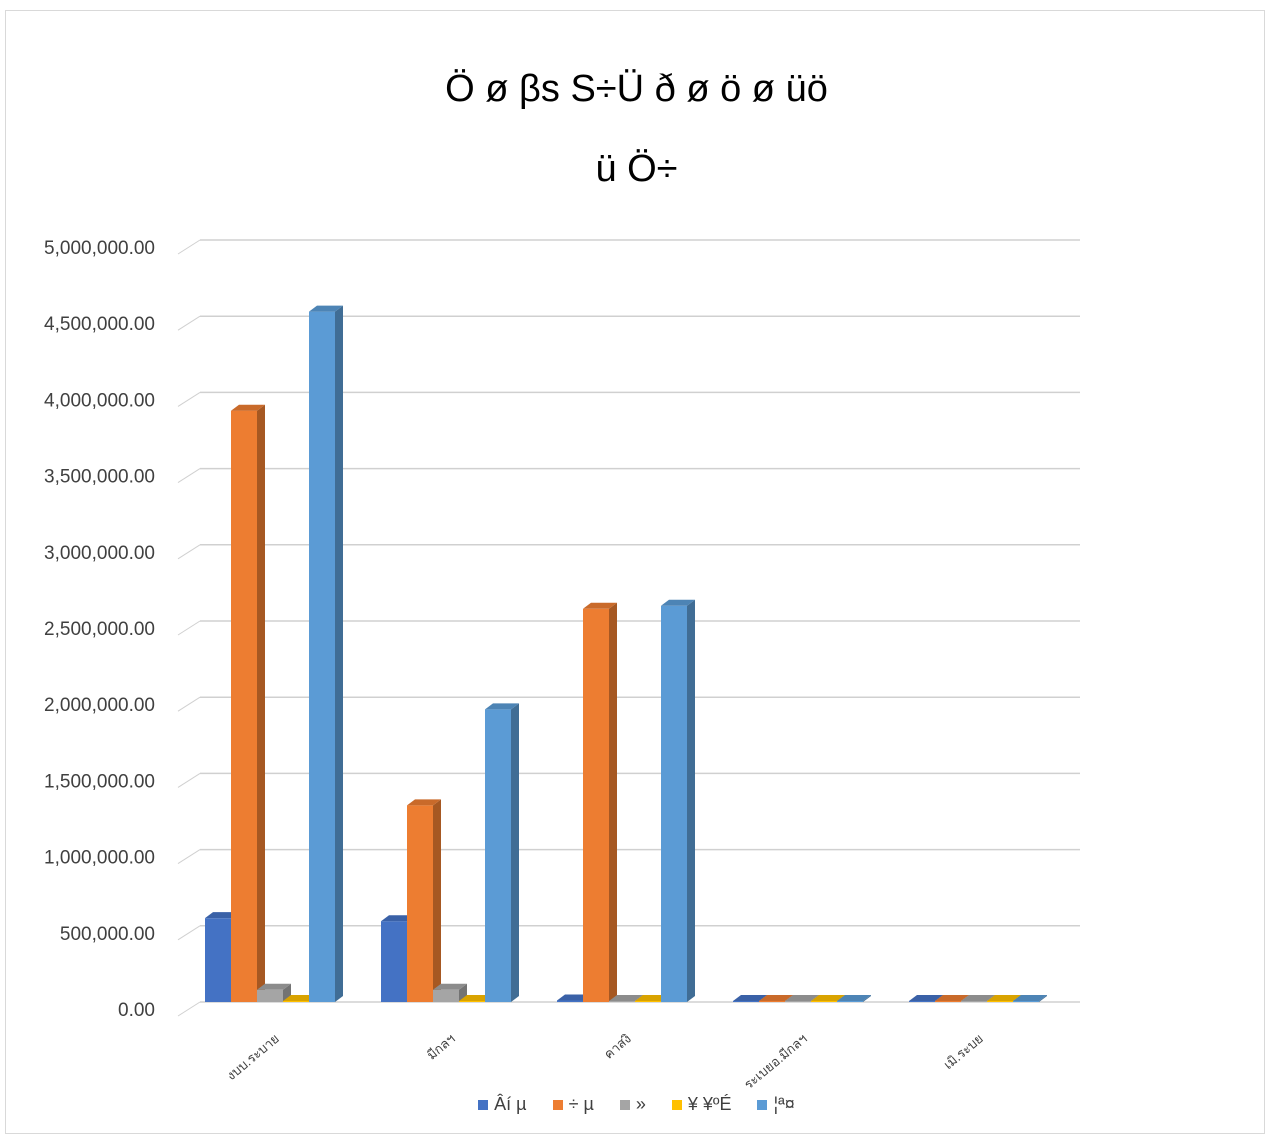 Image resolution: width=1273 pixels, height=1138 pixels. What do you see at coordinates (99, 400) in the screenshot?
I see `y-tick-label: 4,000,000.00` at bounding box center [99, 400].